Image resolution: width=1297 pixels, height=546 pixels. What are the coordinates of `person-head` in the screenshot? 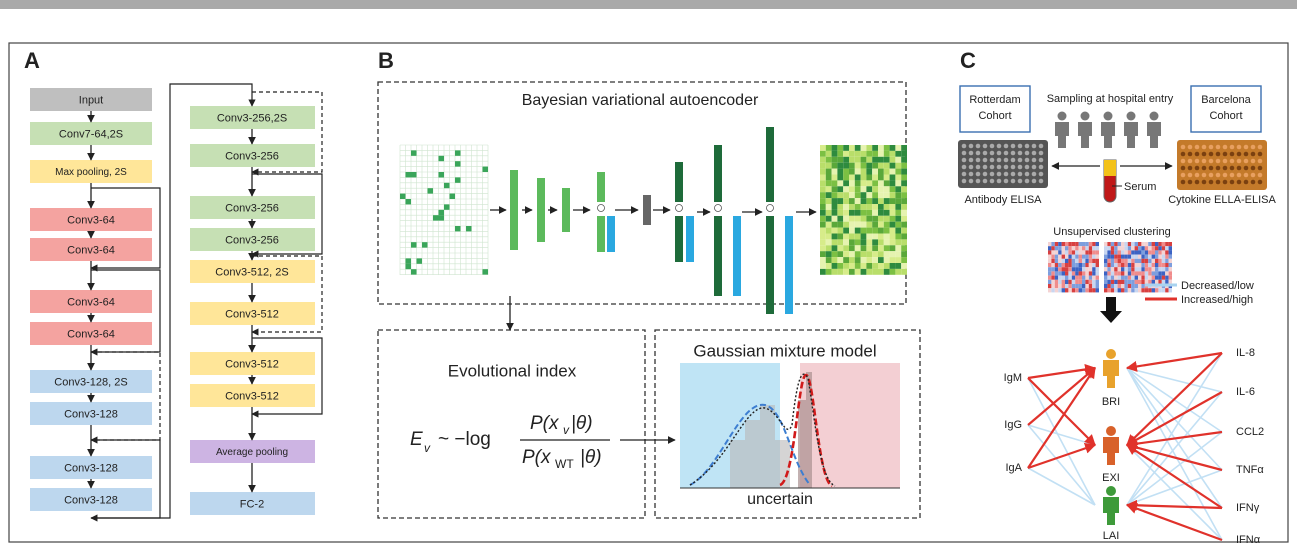 It's located at (1085, 116).